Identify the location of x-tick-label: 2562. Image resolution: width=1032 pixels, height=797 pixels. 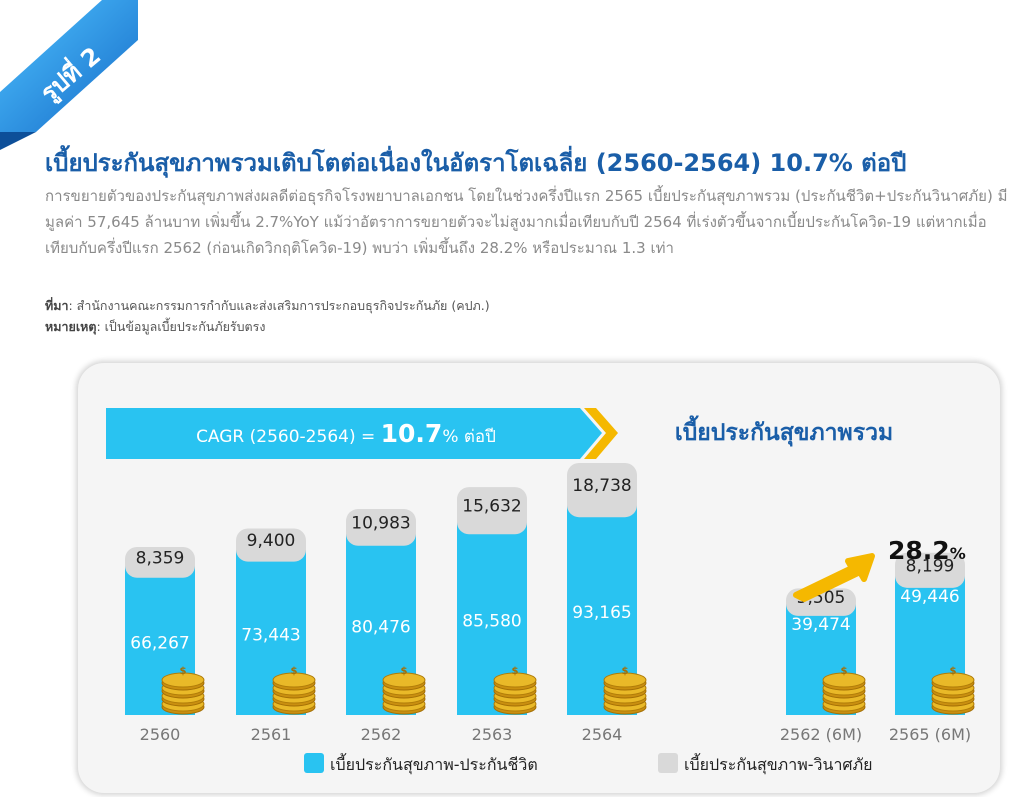
(381, 734).